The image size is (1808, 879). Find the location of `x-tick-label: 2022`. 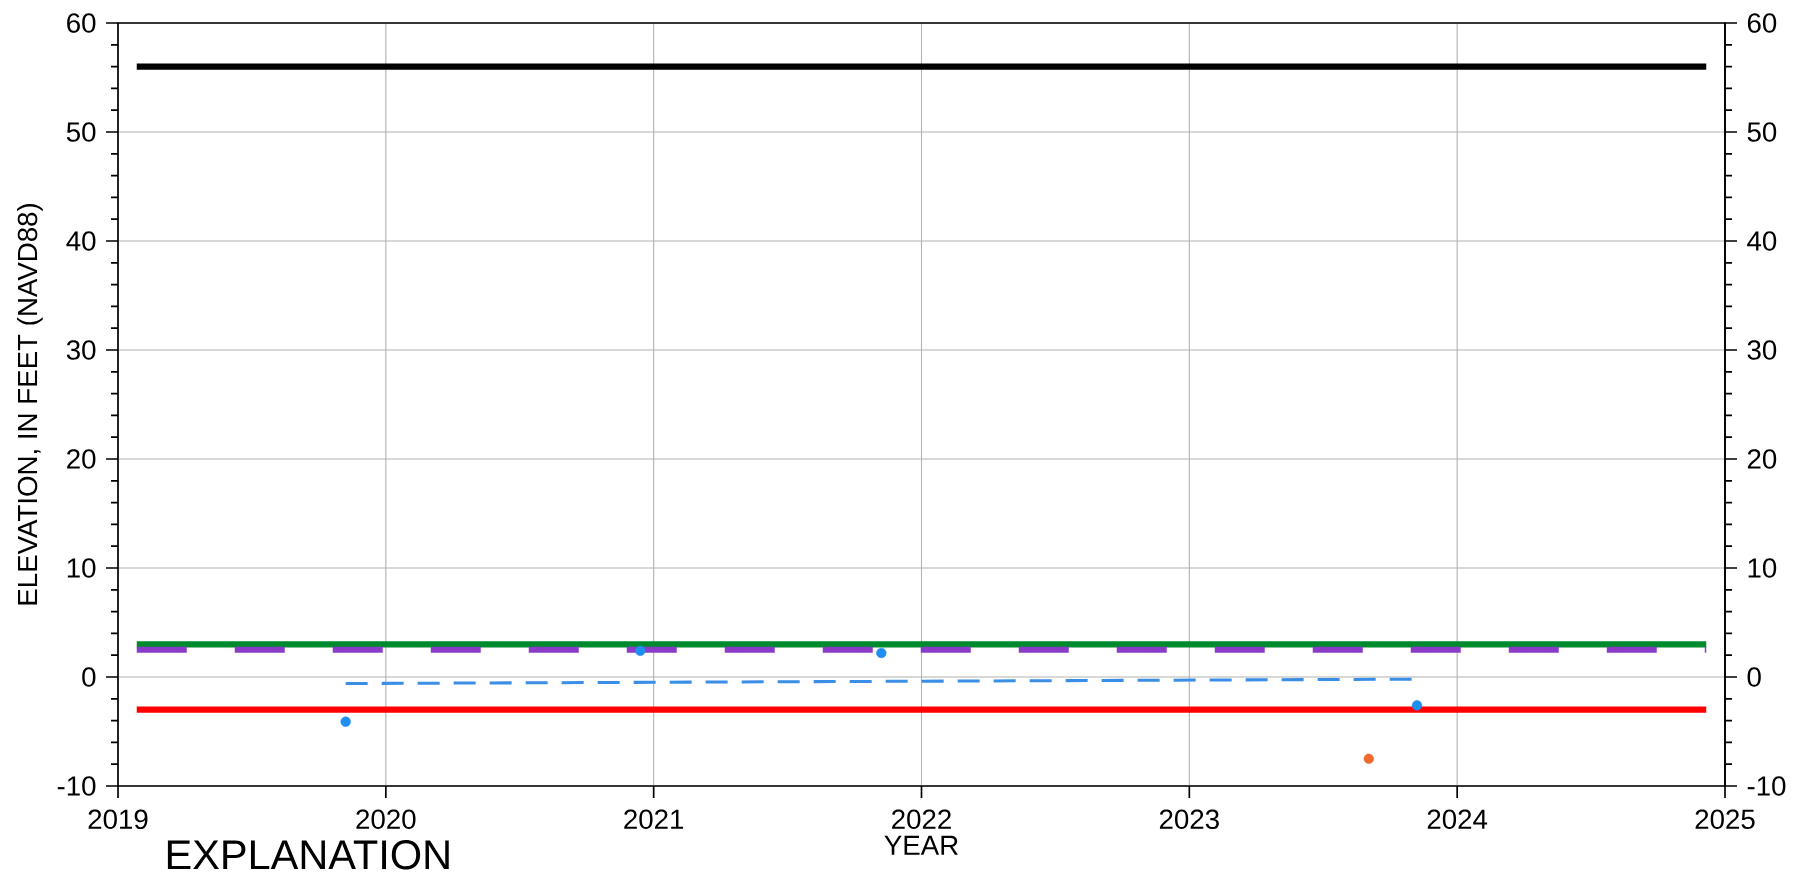

x-tick-label: 2022 is located at coordinates (921, 819).